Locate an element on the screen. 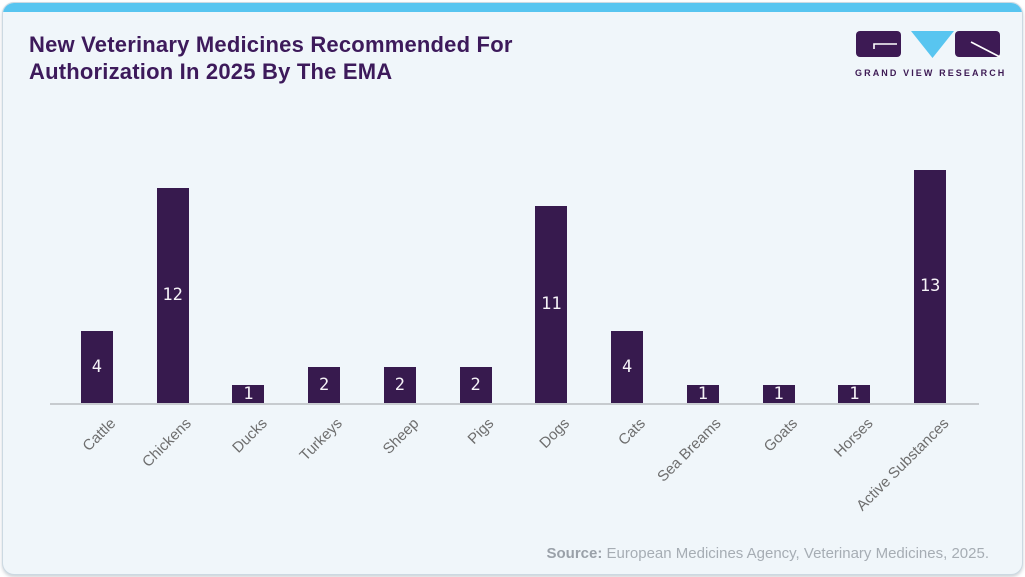 Image resolution: width=1025 pixels, height=577 pixels. bar-cats: 4 is located at coordinates (627, 367).